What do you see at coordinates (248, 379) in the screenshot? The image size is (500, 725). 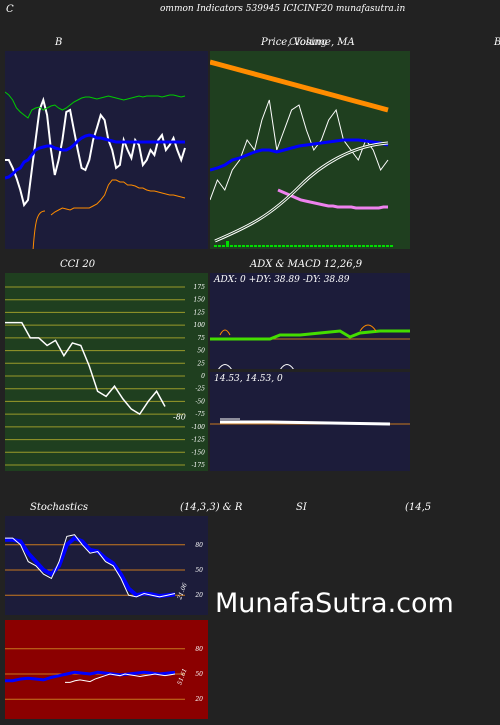 I see `macd-label: 14.53, 14.53, 0` at bounding box center [248, 379].